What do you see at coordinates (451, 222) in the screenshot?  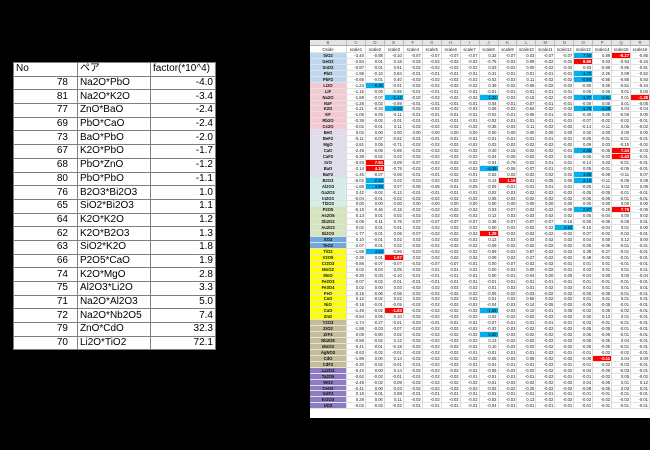 I see `sheet-value-cell: -0.07` at bounding box center [451, 222].